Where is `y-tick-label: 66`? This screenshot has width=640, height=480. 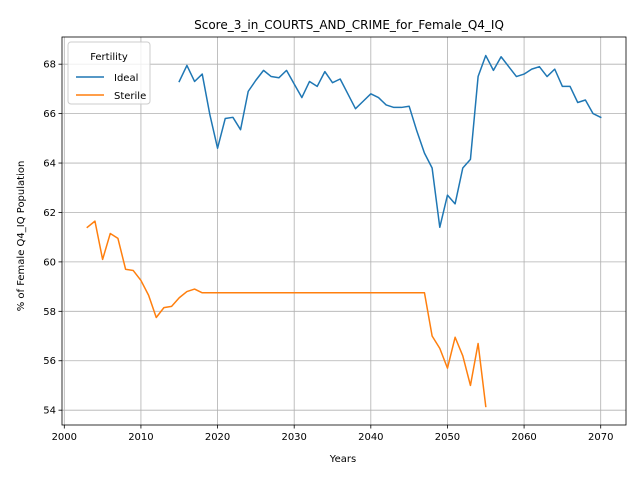
y-tick-label: 66 is located at coordinates (49, 114).